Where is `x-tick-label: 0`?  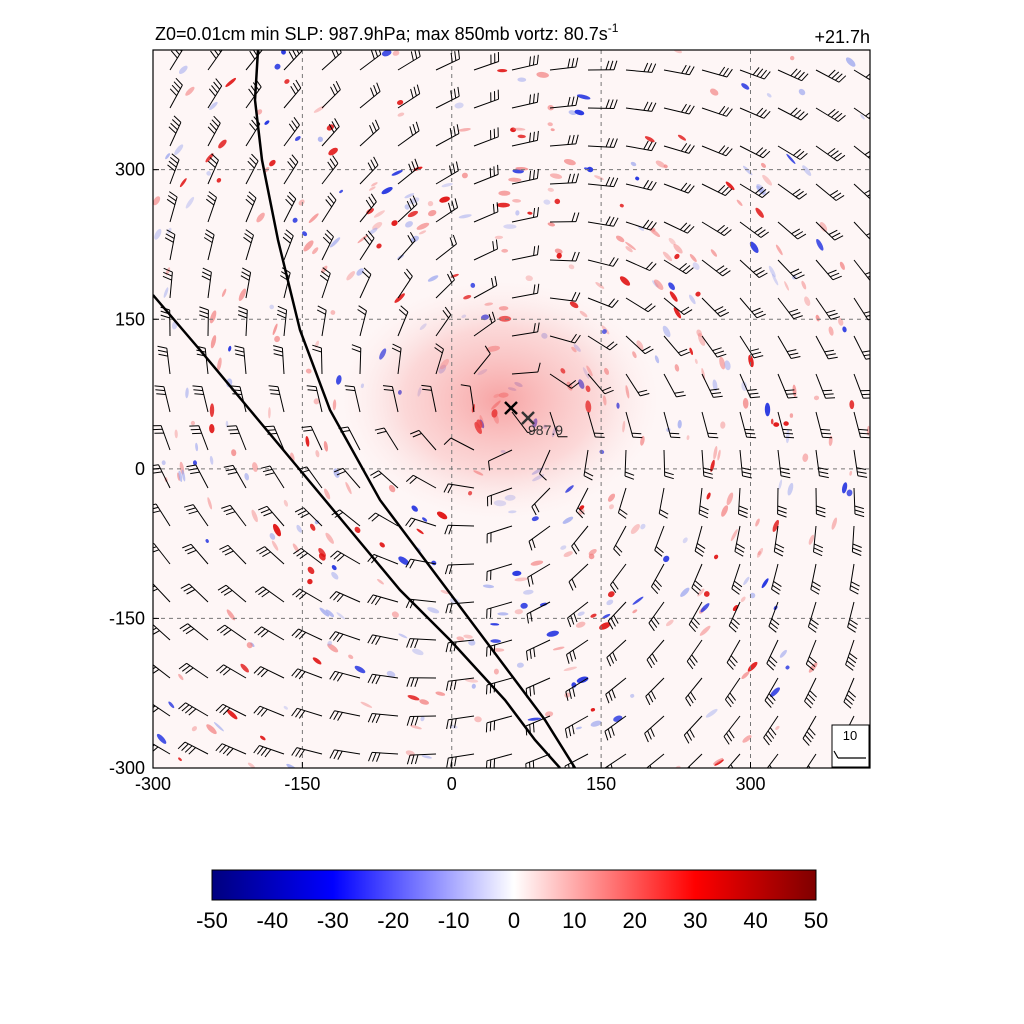
x-tick-label: 0 is located at coordinates (452, 784).